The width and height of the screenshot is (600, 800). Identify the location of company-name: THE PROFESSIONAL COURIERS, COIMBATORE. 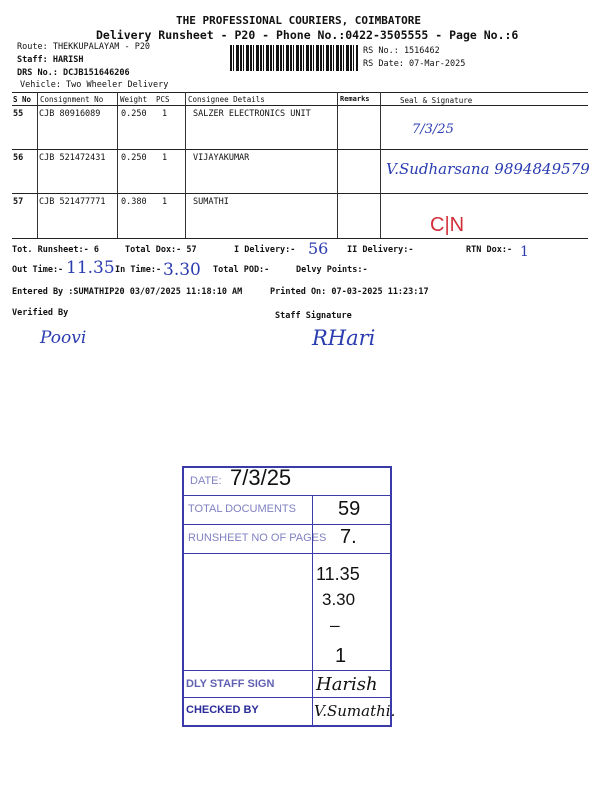
(299, 20).